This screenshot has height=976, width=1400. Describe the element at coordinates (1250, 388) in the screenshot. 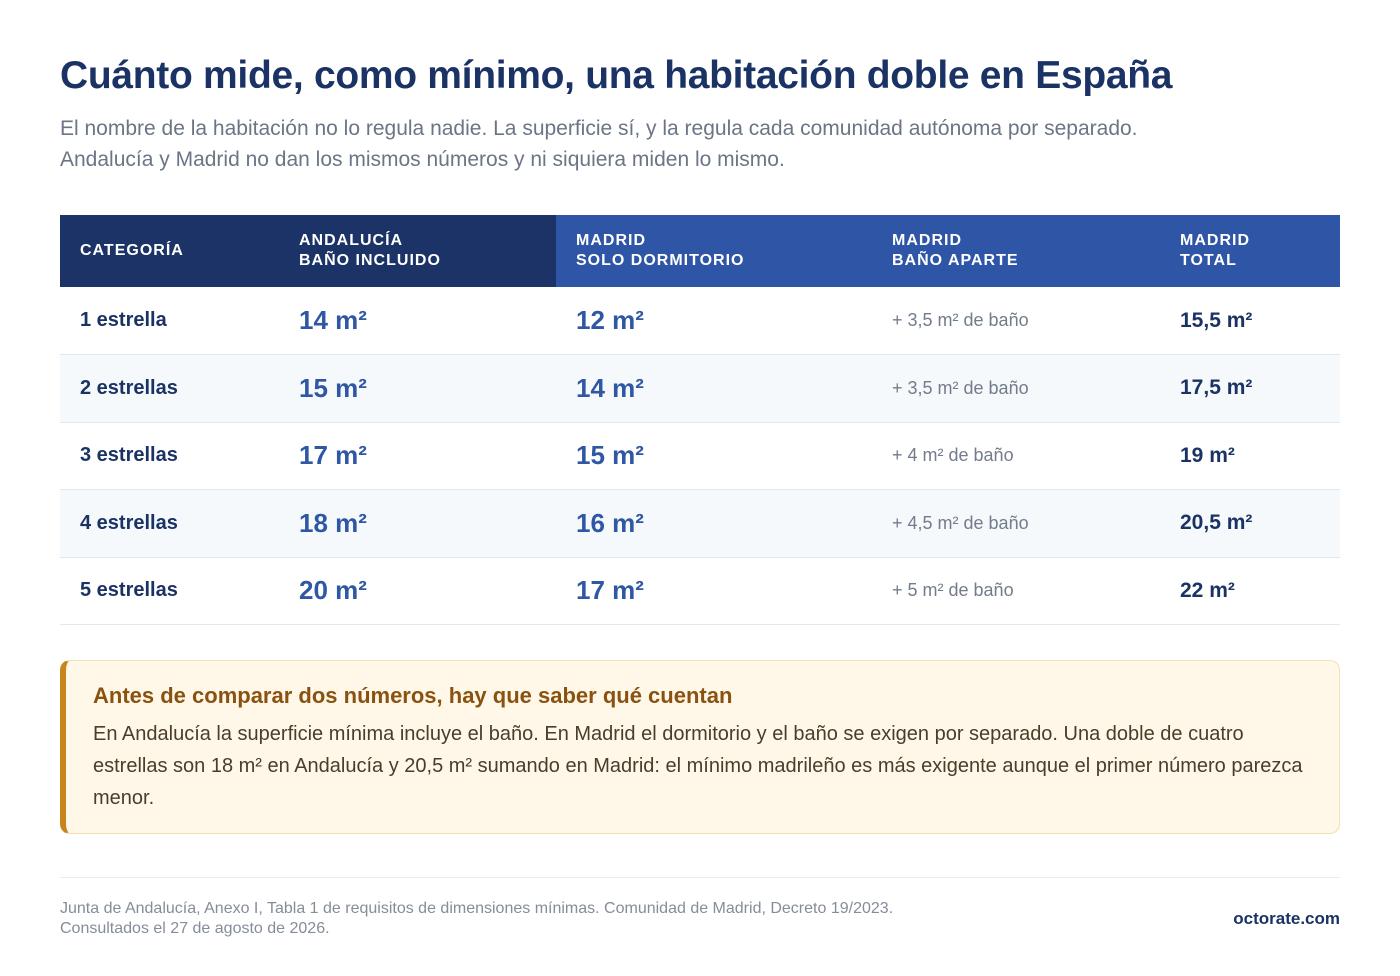

I see `madrid-total-cell: 17,5 m²` at that location.